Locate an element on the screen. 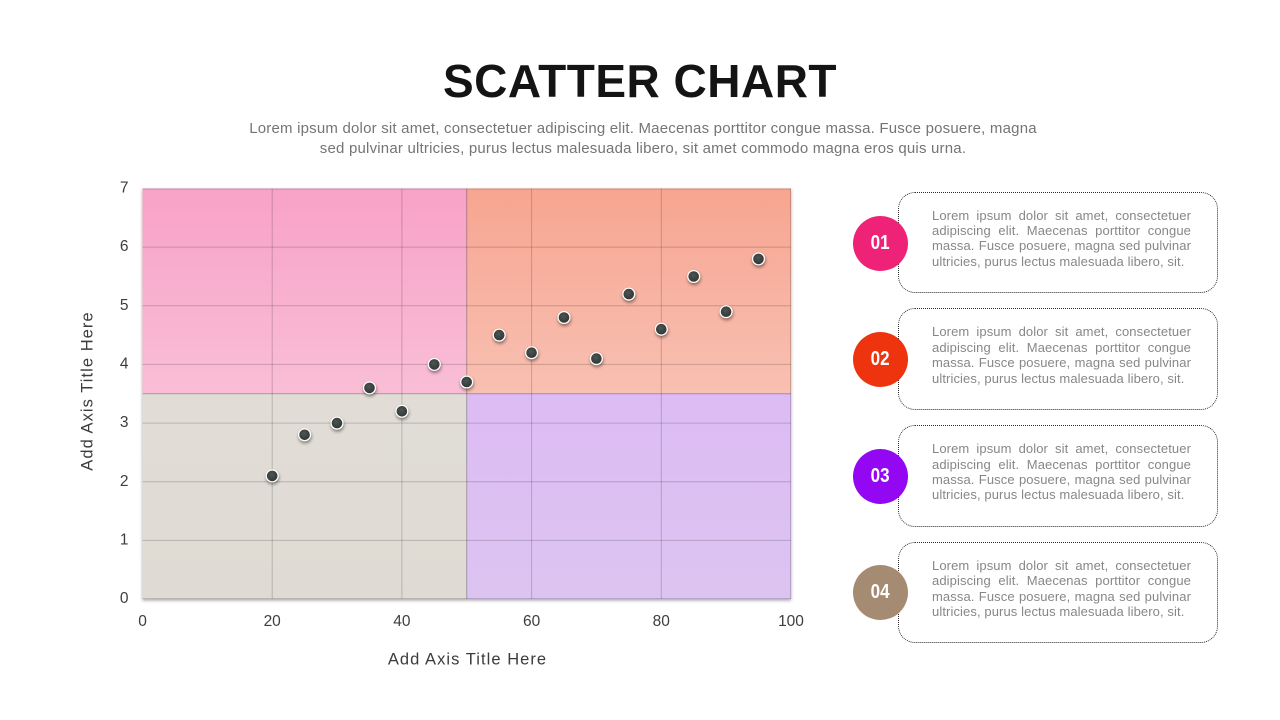 The width and height of the screenshot is (1280, 720). svg-text: 100 is located at coordinates (791, 621).